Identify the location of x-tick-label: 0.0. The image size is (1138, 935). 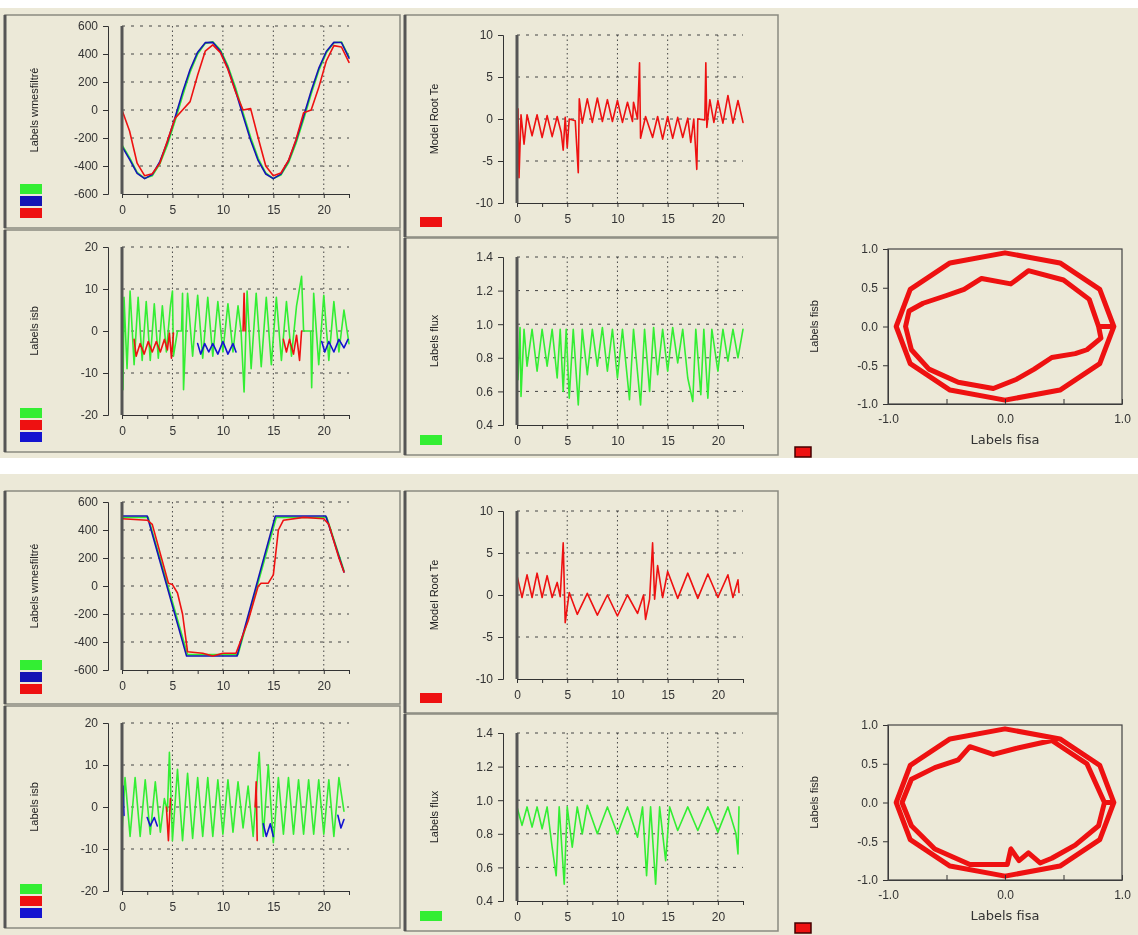
(1006, 418).